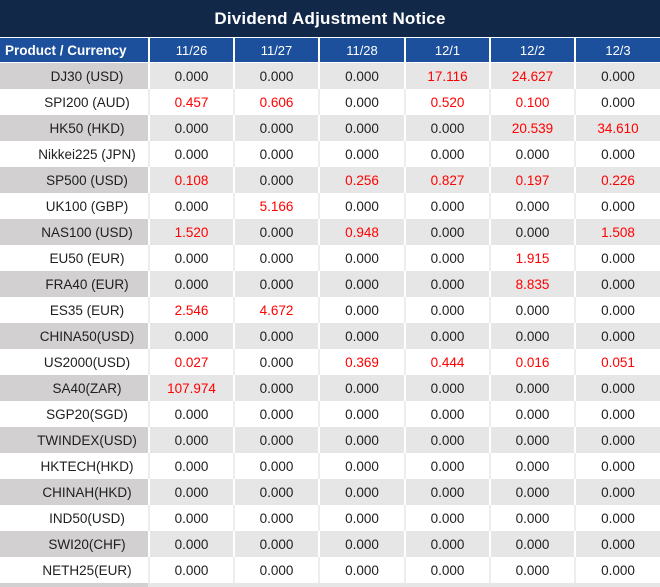  What do you see at coordinates (617, 232) in the screenshot?
I see `value-cell: 1.508` at bounding box center [617, 232].